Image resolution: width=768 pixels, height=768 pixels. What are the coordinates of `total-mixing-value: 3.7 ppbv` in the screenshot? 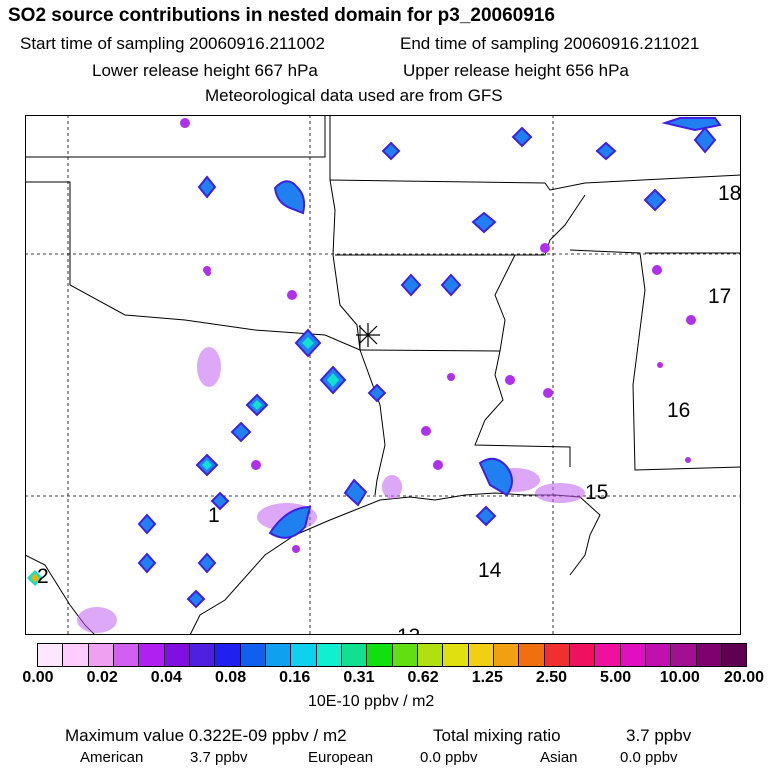 It's located at (659, 735).